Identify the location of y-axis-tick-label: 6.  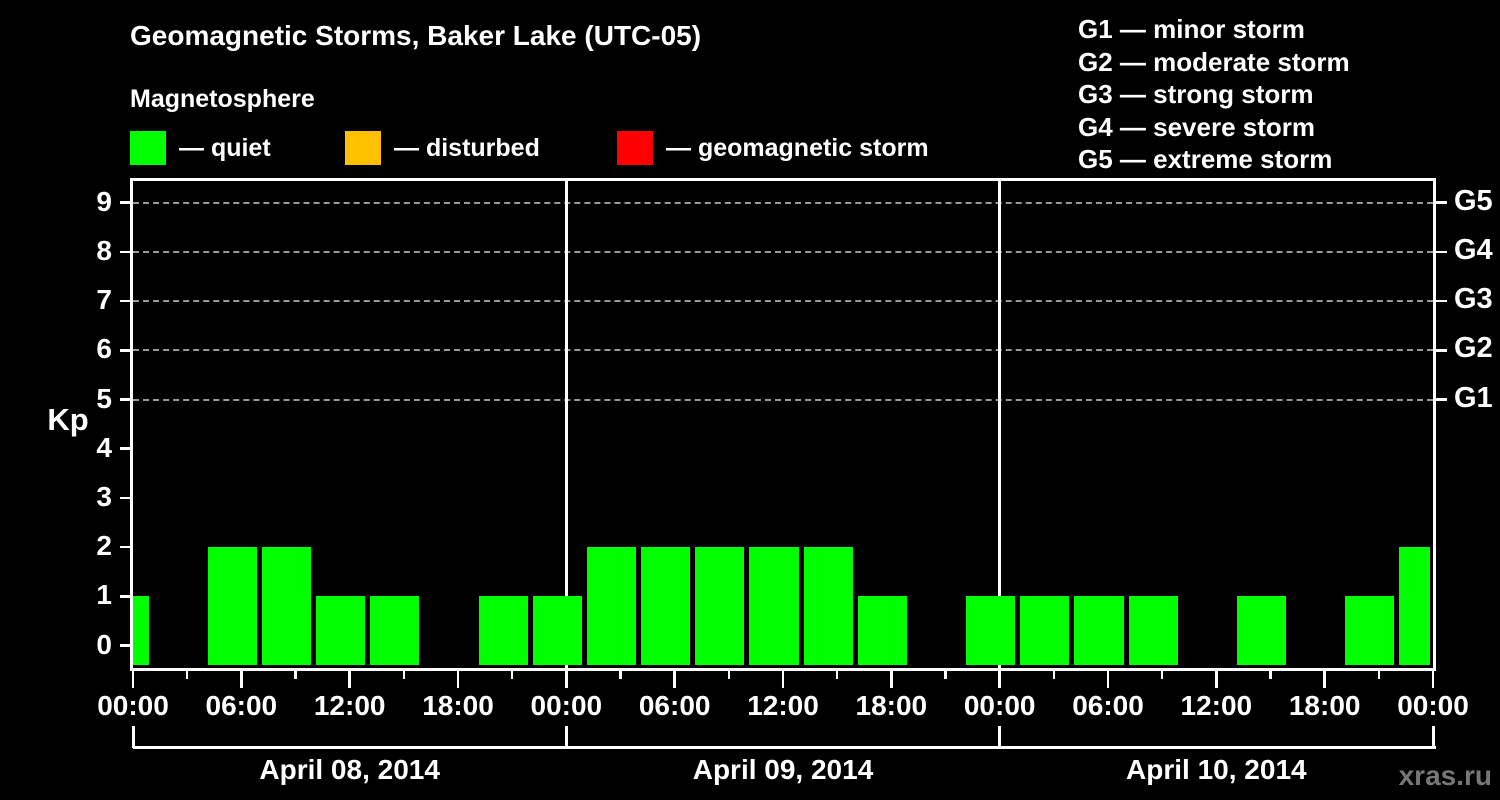
(104, 349).